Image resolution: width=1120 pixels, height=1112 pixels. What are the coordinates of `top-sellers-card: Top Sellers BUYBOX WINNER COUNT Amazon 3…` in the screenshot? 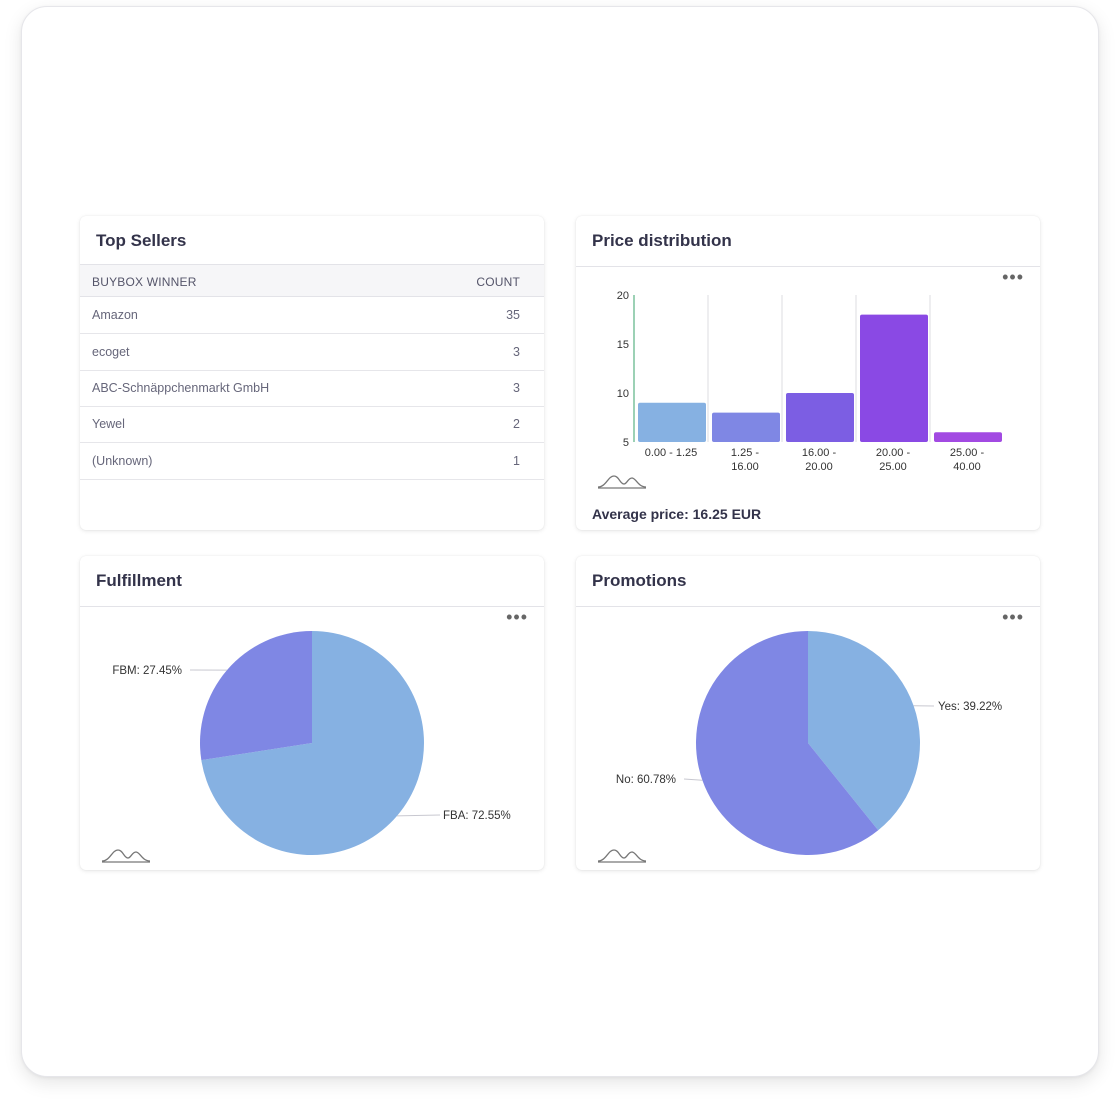 It's located at (312, 373).